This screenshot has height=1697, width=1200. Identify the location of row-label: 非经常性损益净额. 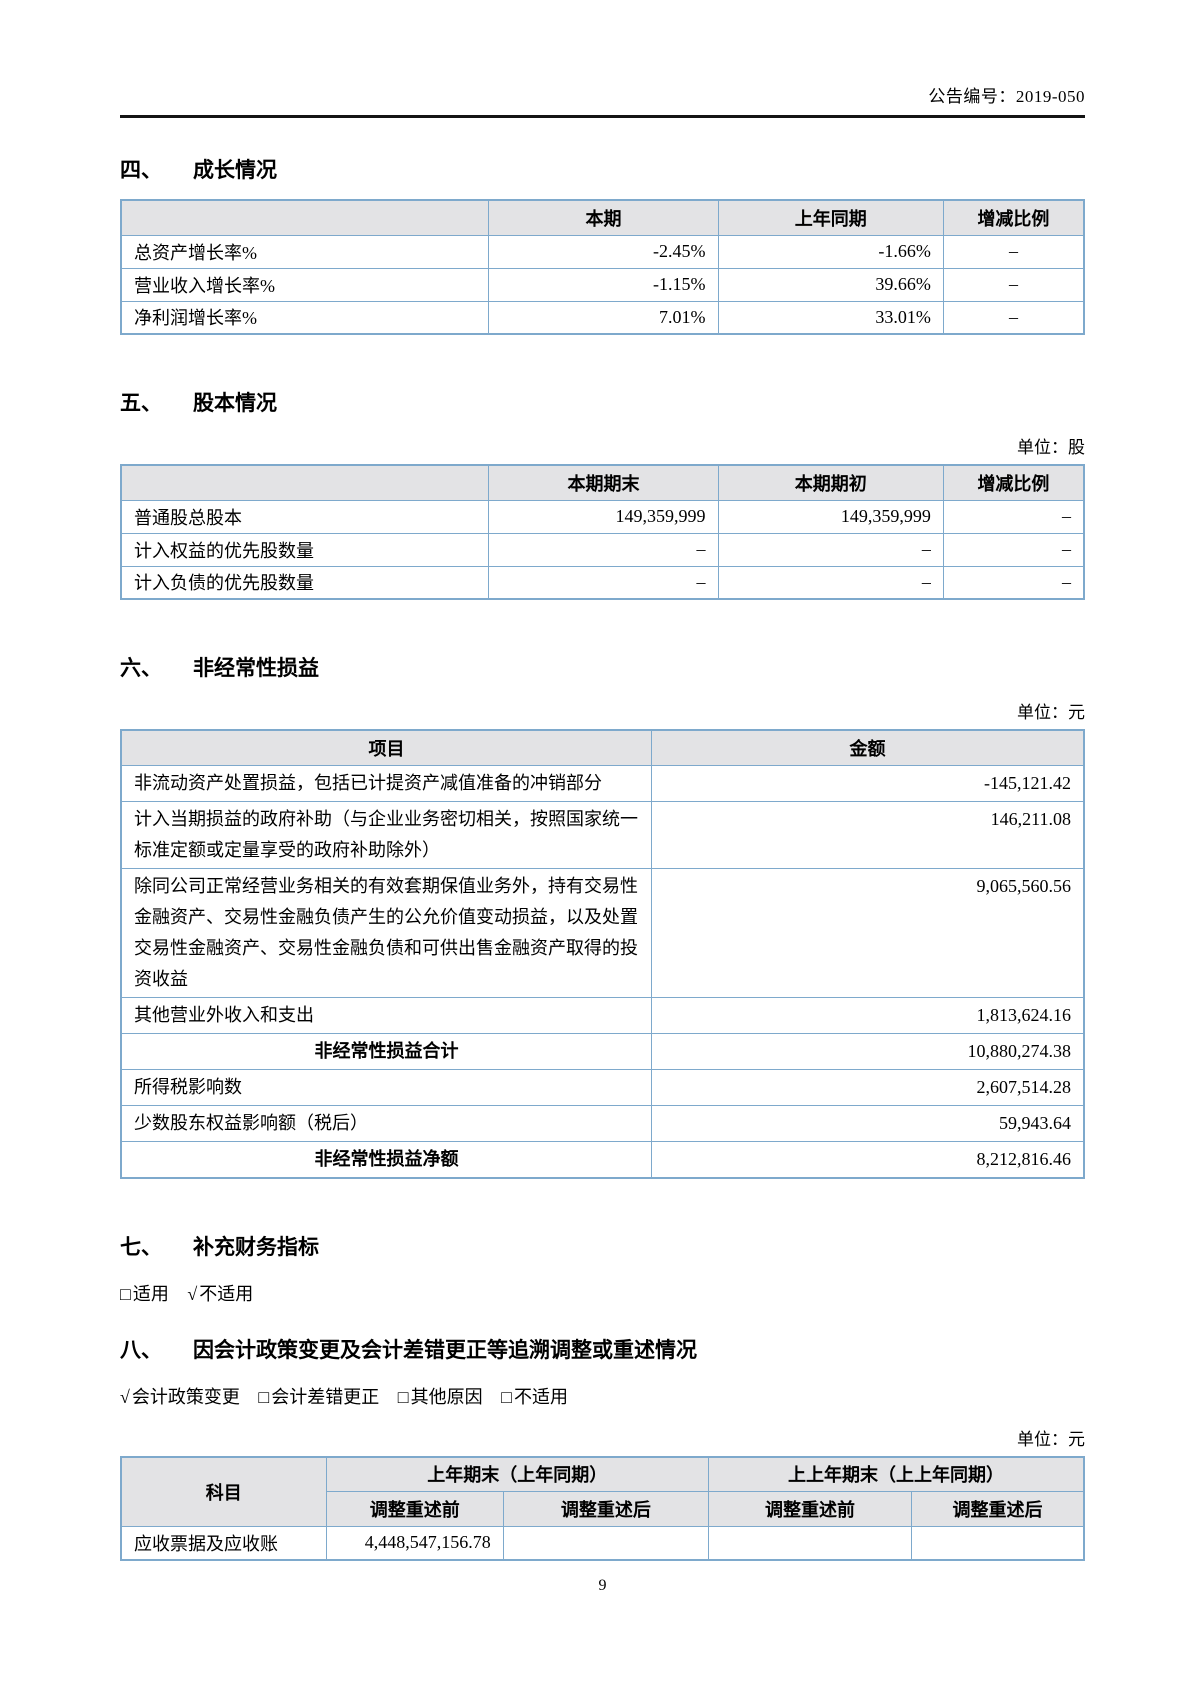
(386, 1159).